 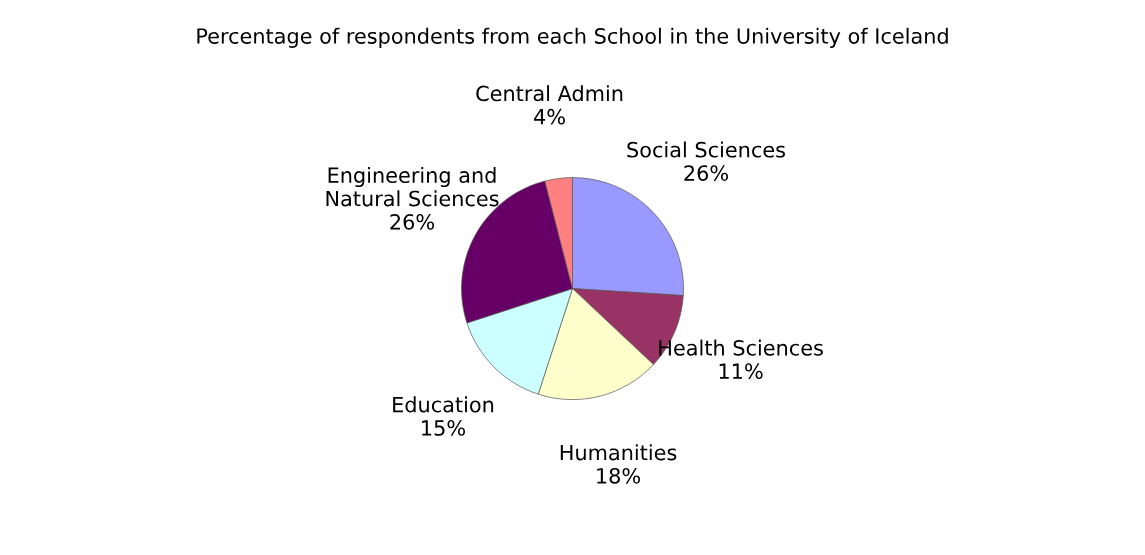 What do you see at coordinates (412, 186) in the screenshot?
I see `slice-label: Engineering and Natural Sciences` at bounding box center [412, 186].